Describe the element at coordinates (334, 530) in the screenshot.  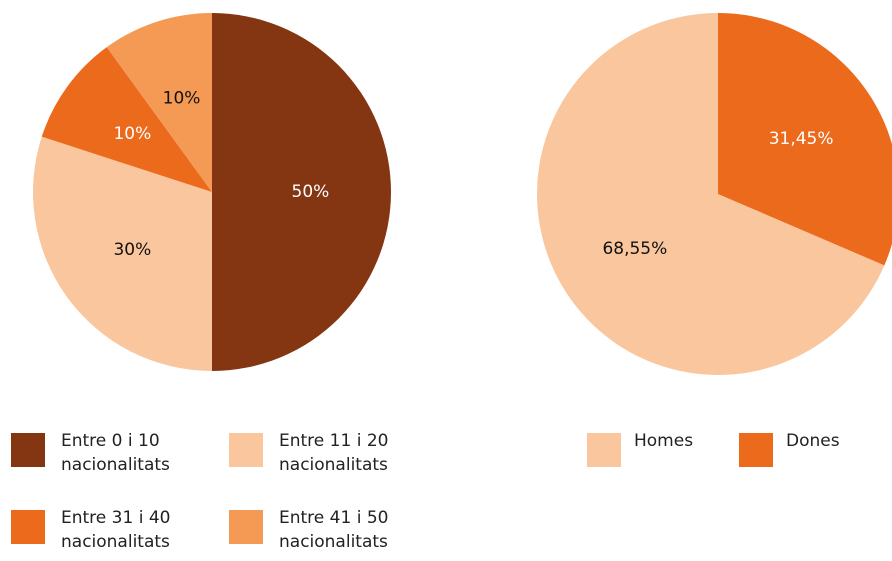
I see `legend-label: Entre 41 i 50 nacionalitats` at that location.